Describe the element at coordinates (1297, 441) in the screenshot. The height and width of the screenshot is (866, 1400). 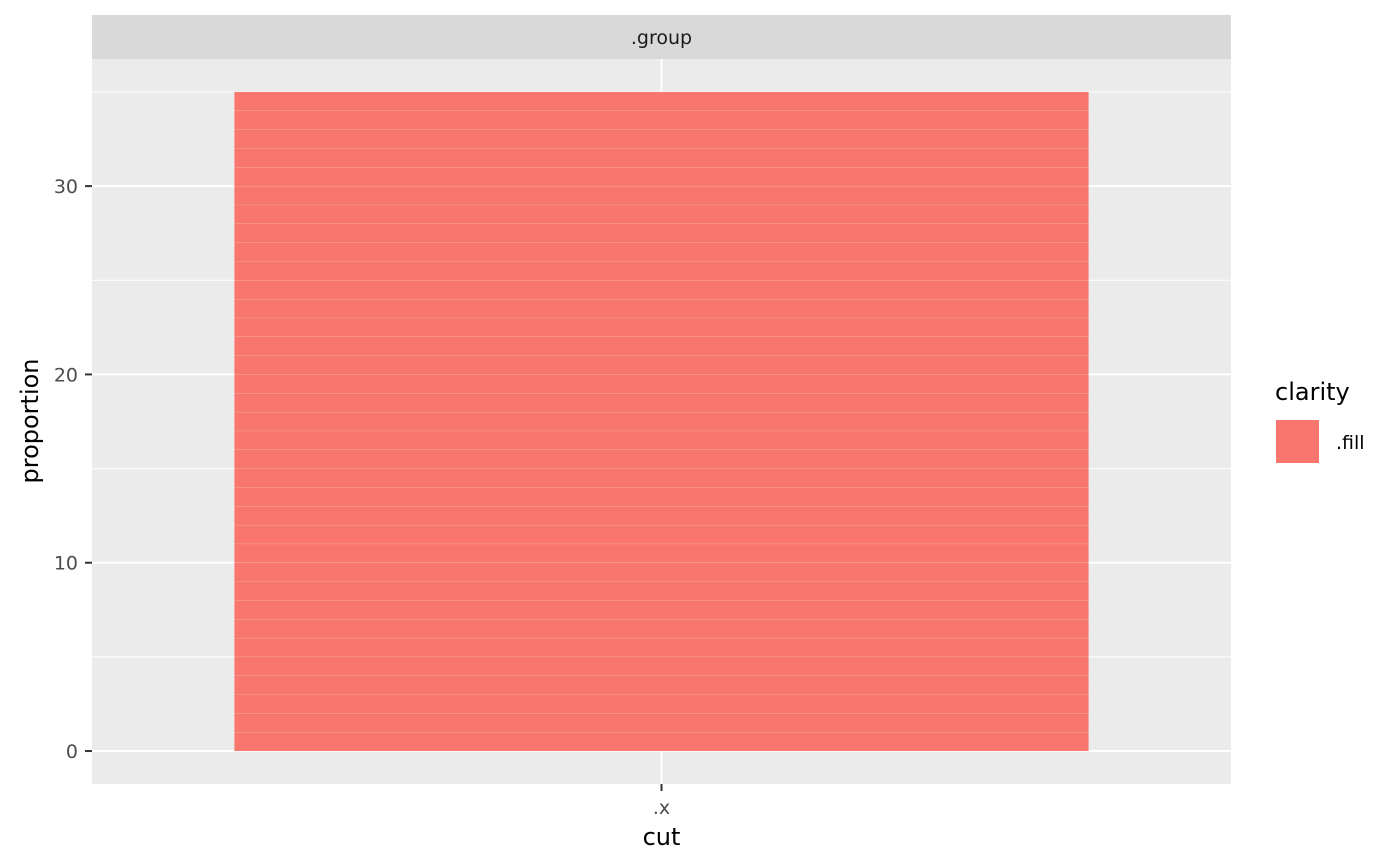
I see `legend-key-fill` at that location.